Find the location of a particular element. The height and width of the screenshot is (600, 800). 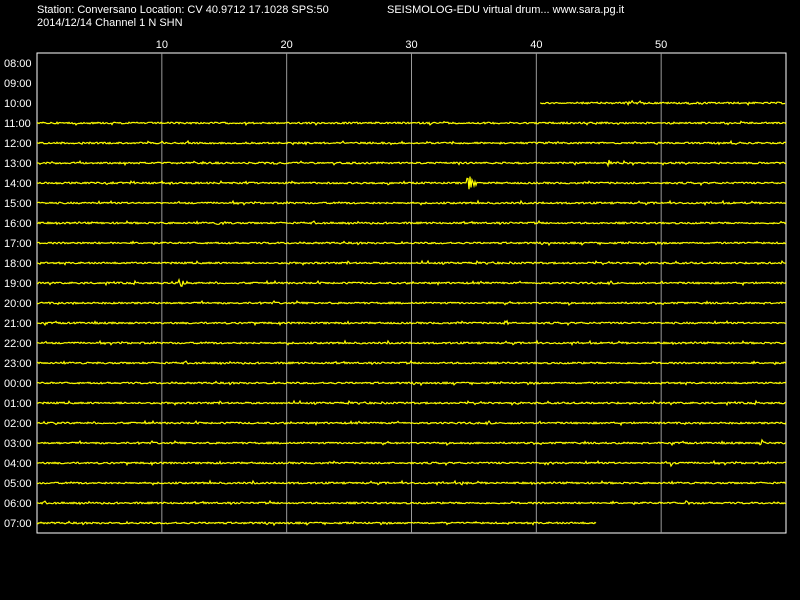

x-tick-label-30: 30 is located at coordinates (411, 45).